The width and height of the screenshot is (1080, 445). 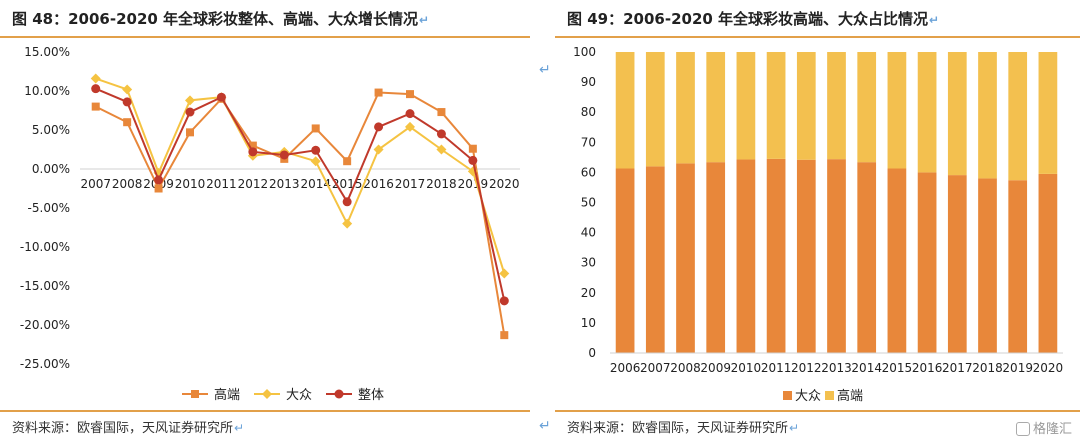 I want to click on return-mark-top: ↵, so click(x=545, y=70).